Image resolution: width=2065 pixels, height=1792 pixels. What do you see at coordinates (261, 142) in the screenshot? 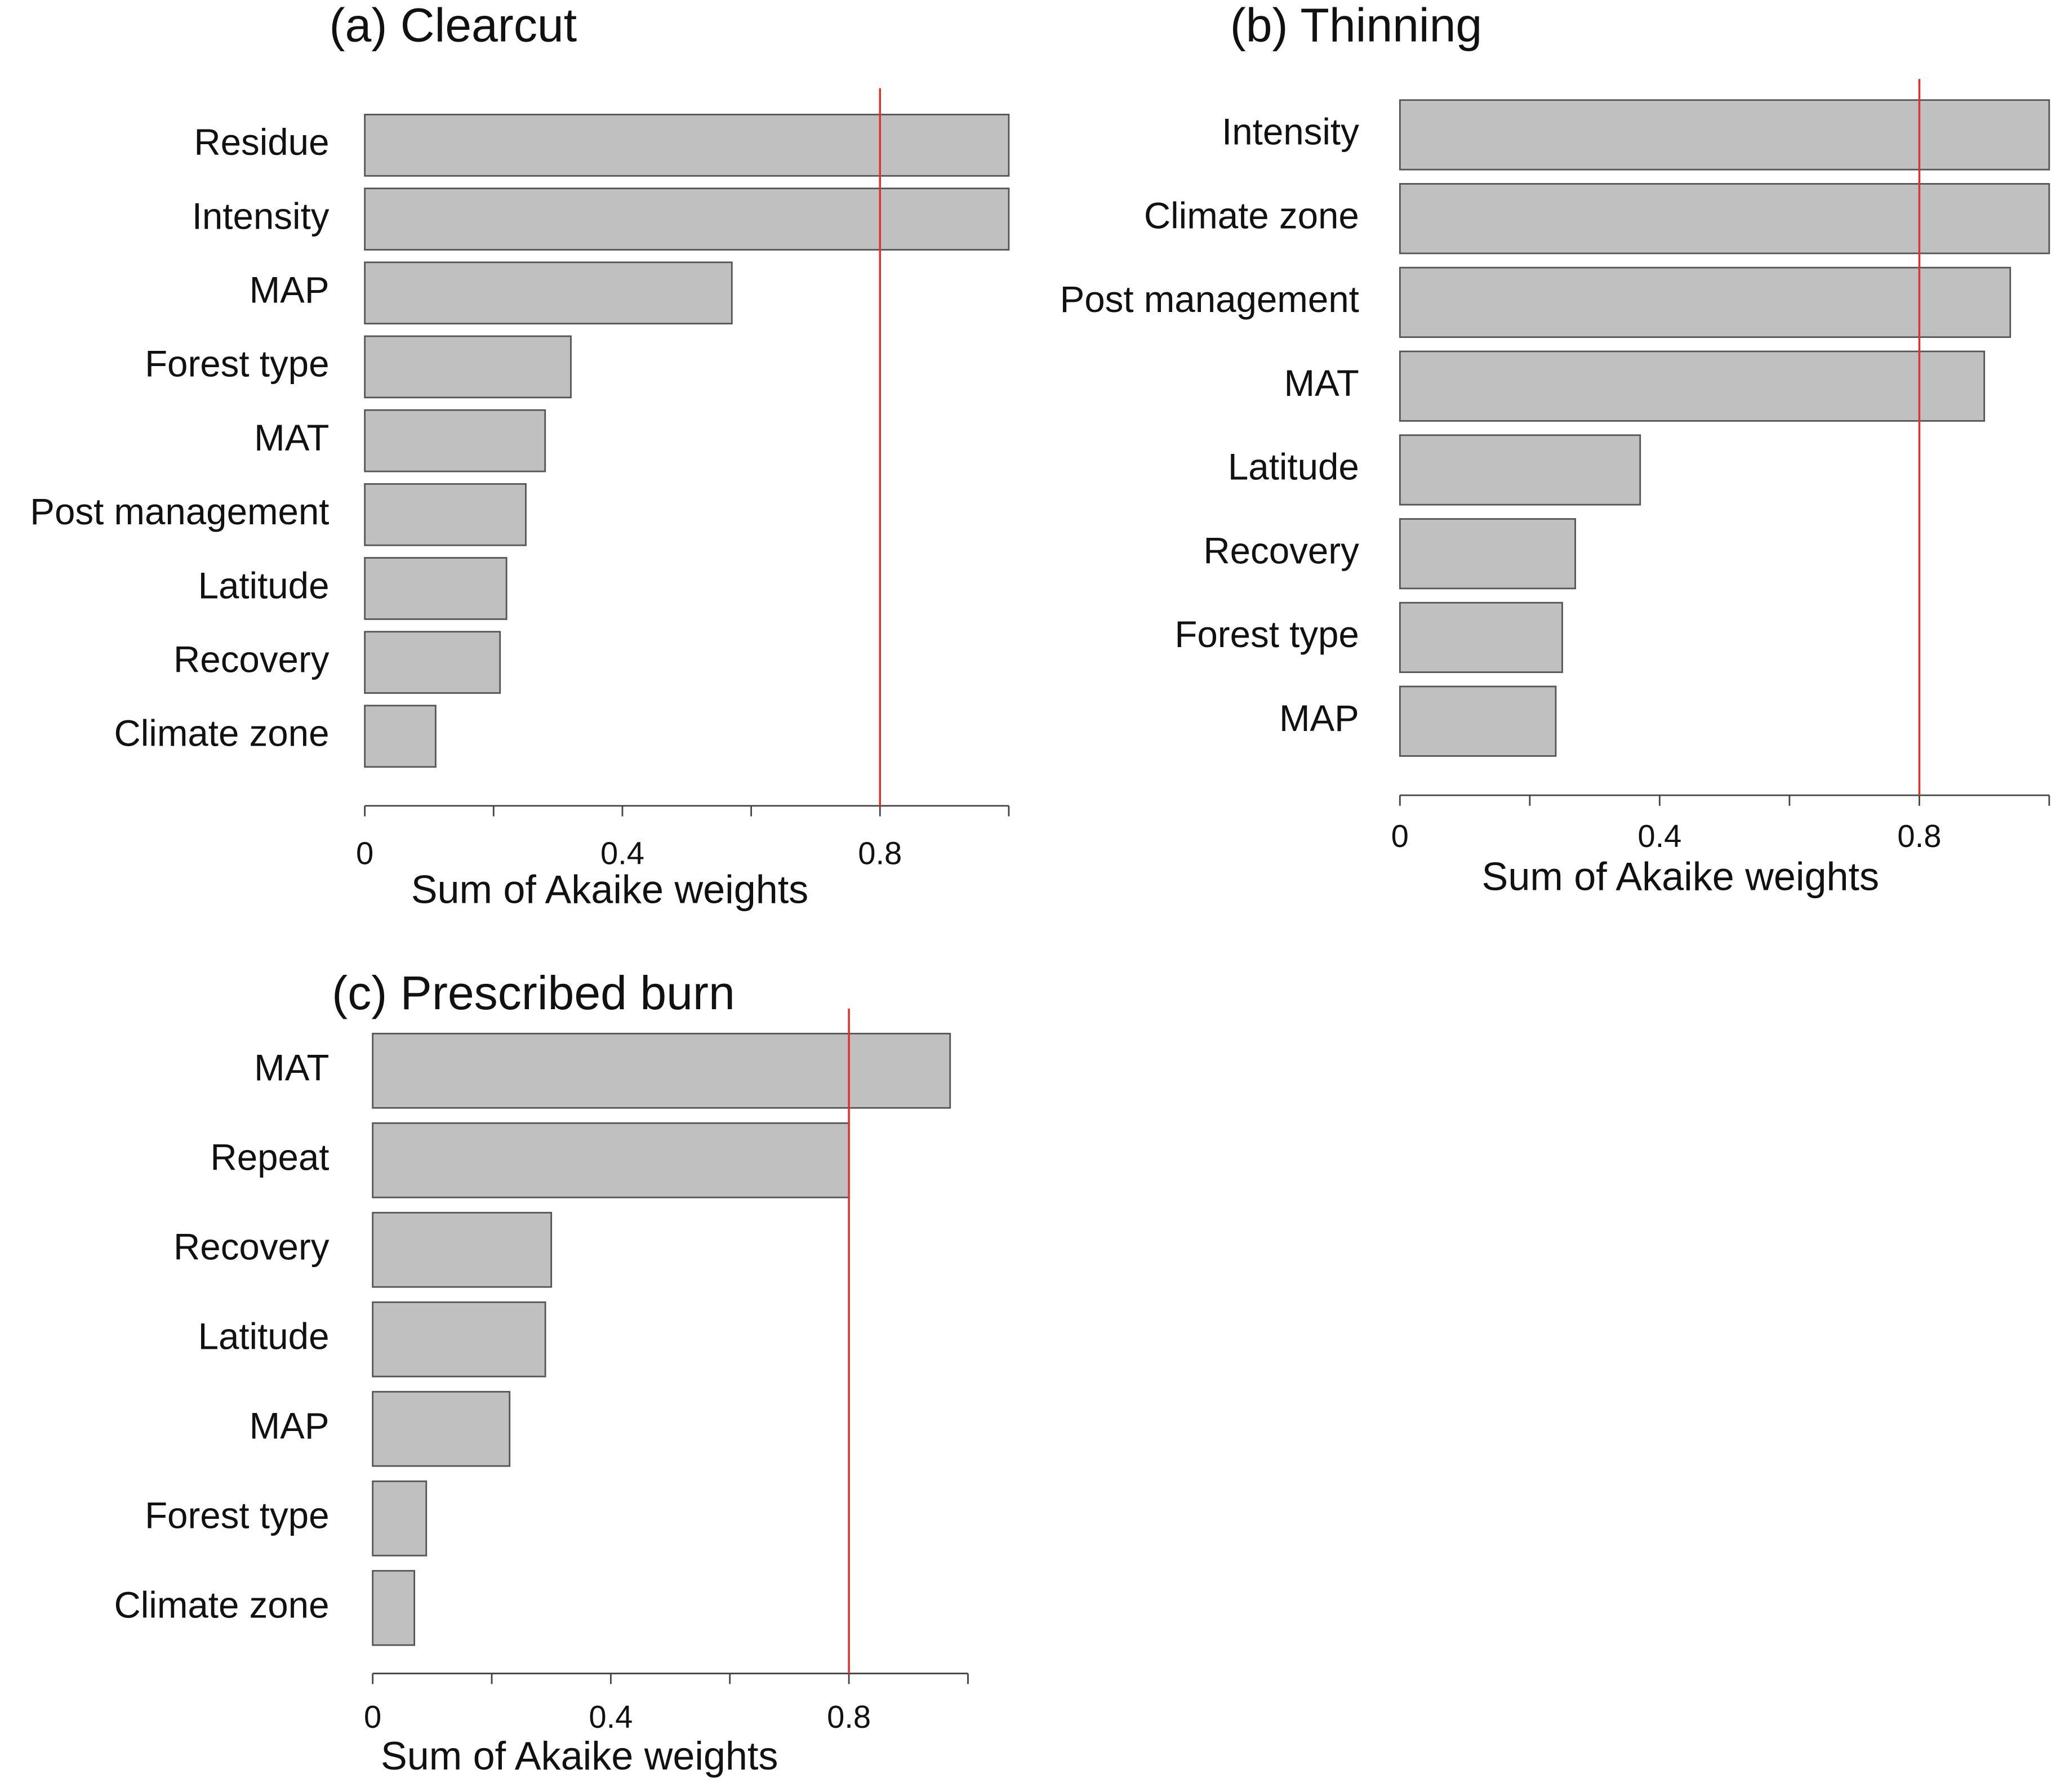
I see `y-tick-label: Residue` at bounding box center [261, 142].